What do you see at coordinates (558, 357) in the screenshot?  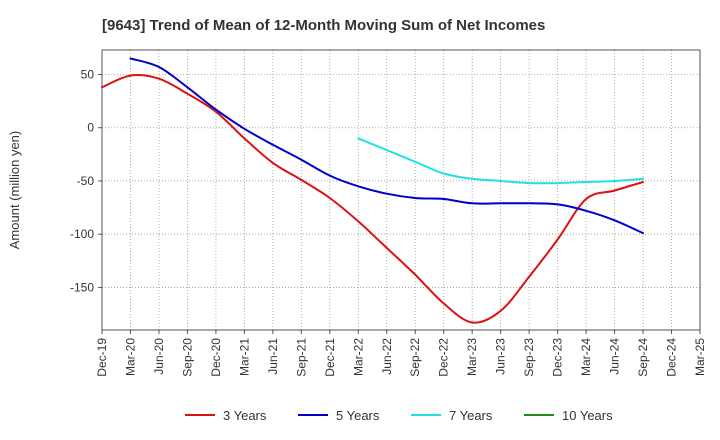 I see `x-tick-label: Dec-23` at bounding box center [558, 357].